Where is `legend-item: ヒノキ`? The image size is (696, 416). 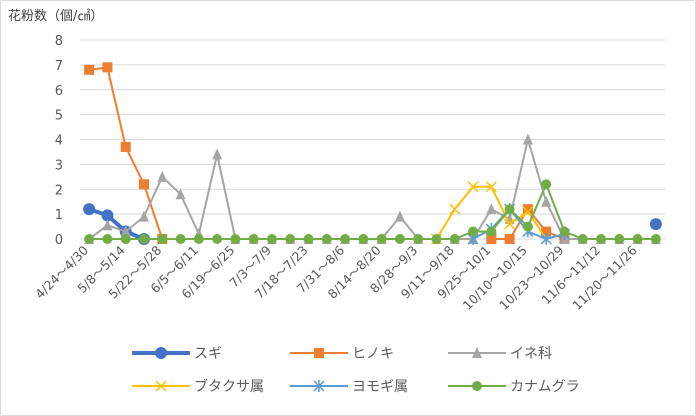 legend-item: ヒノキ is located at coordinates (342, 354).